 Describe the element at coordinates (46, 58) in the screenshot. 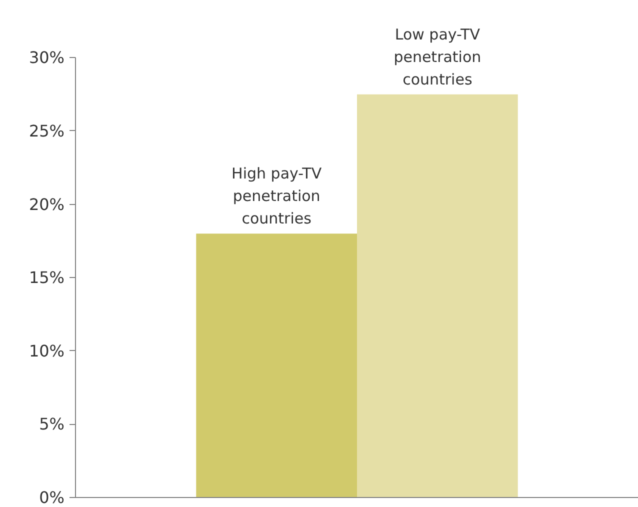

I see `y-tick-label: 30%` at that location.